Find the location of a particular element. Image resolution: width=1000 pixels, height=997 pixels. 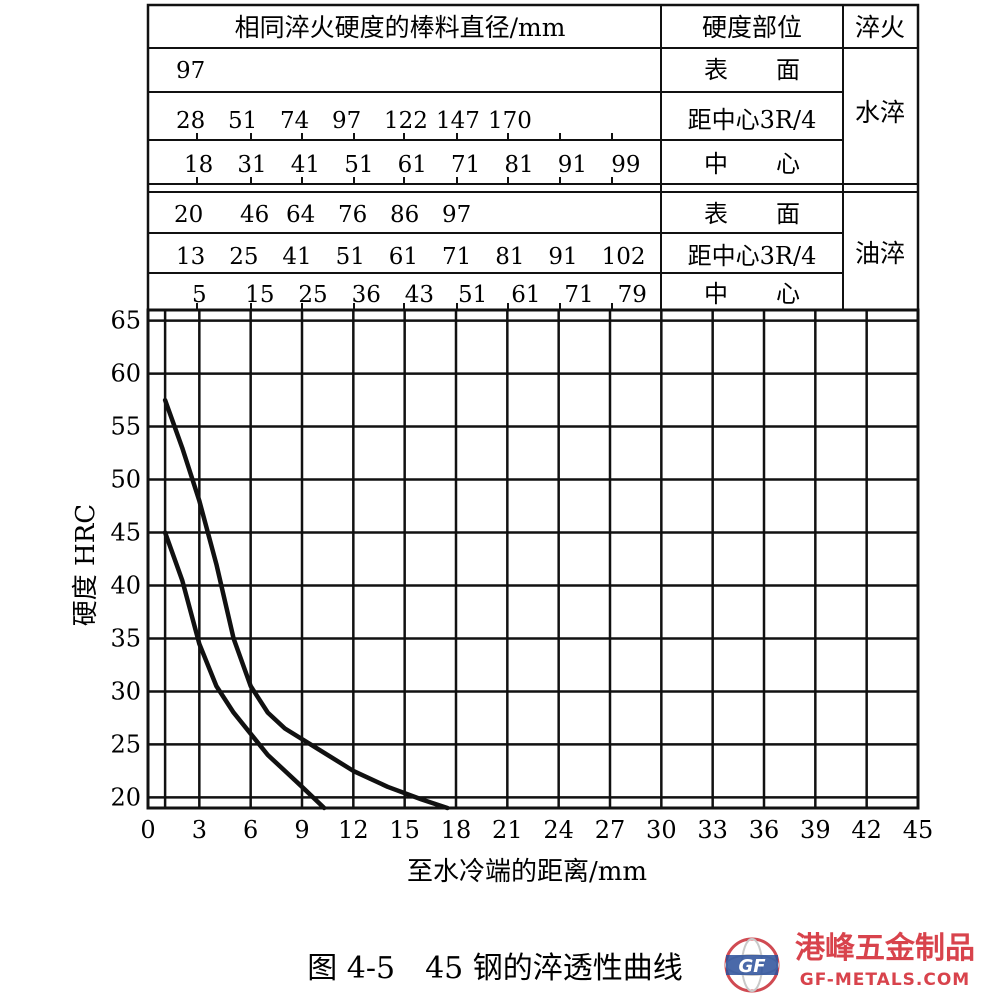

y-tick-label: 30 is located at coordinates (125, 691).